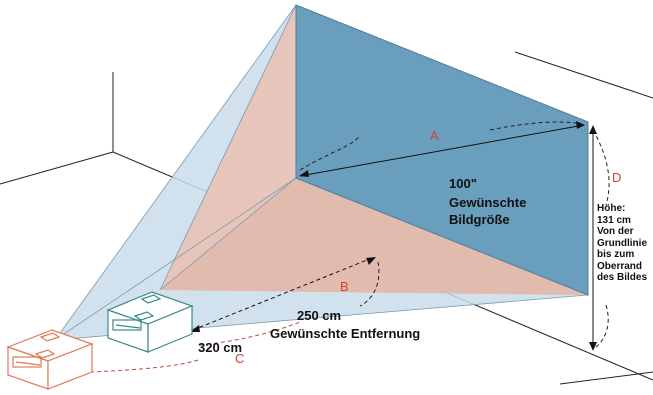 Image resolution: width=653 pixels, height=395 pixels. What do you see at coordinates (240, 358) in the screenshot?
I see `label-c: C` at bounding box center [240, 358].